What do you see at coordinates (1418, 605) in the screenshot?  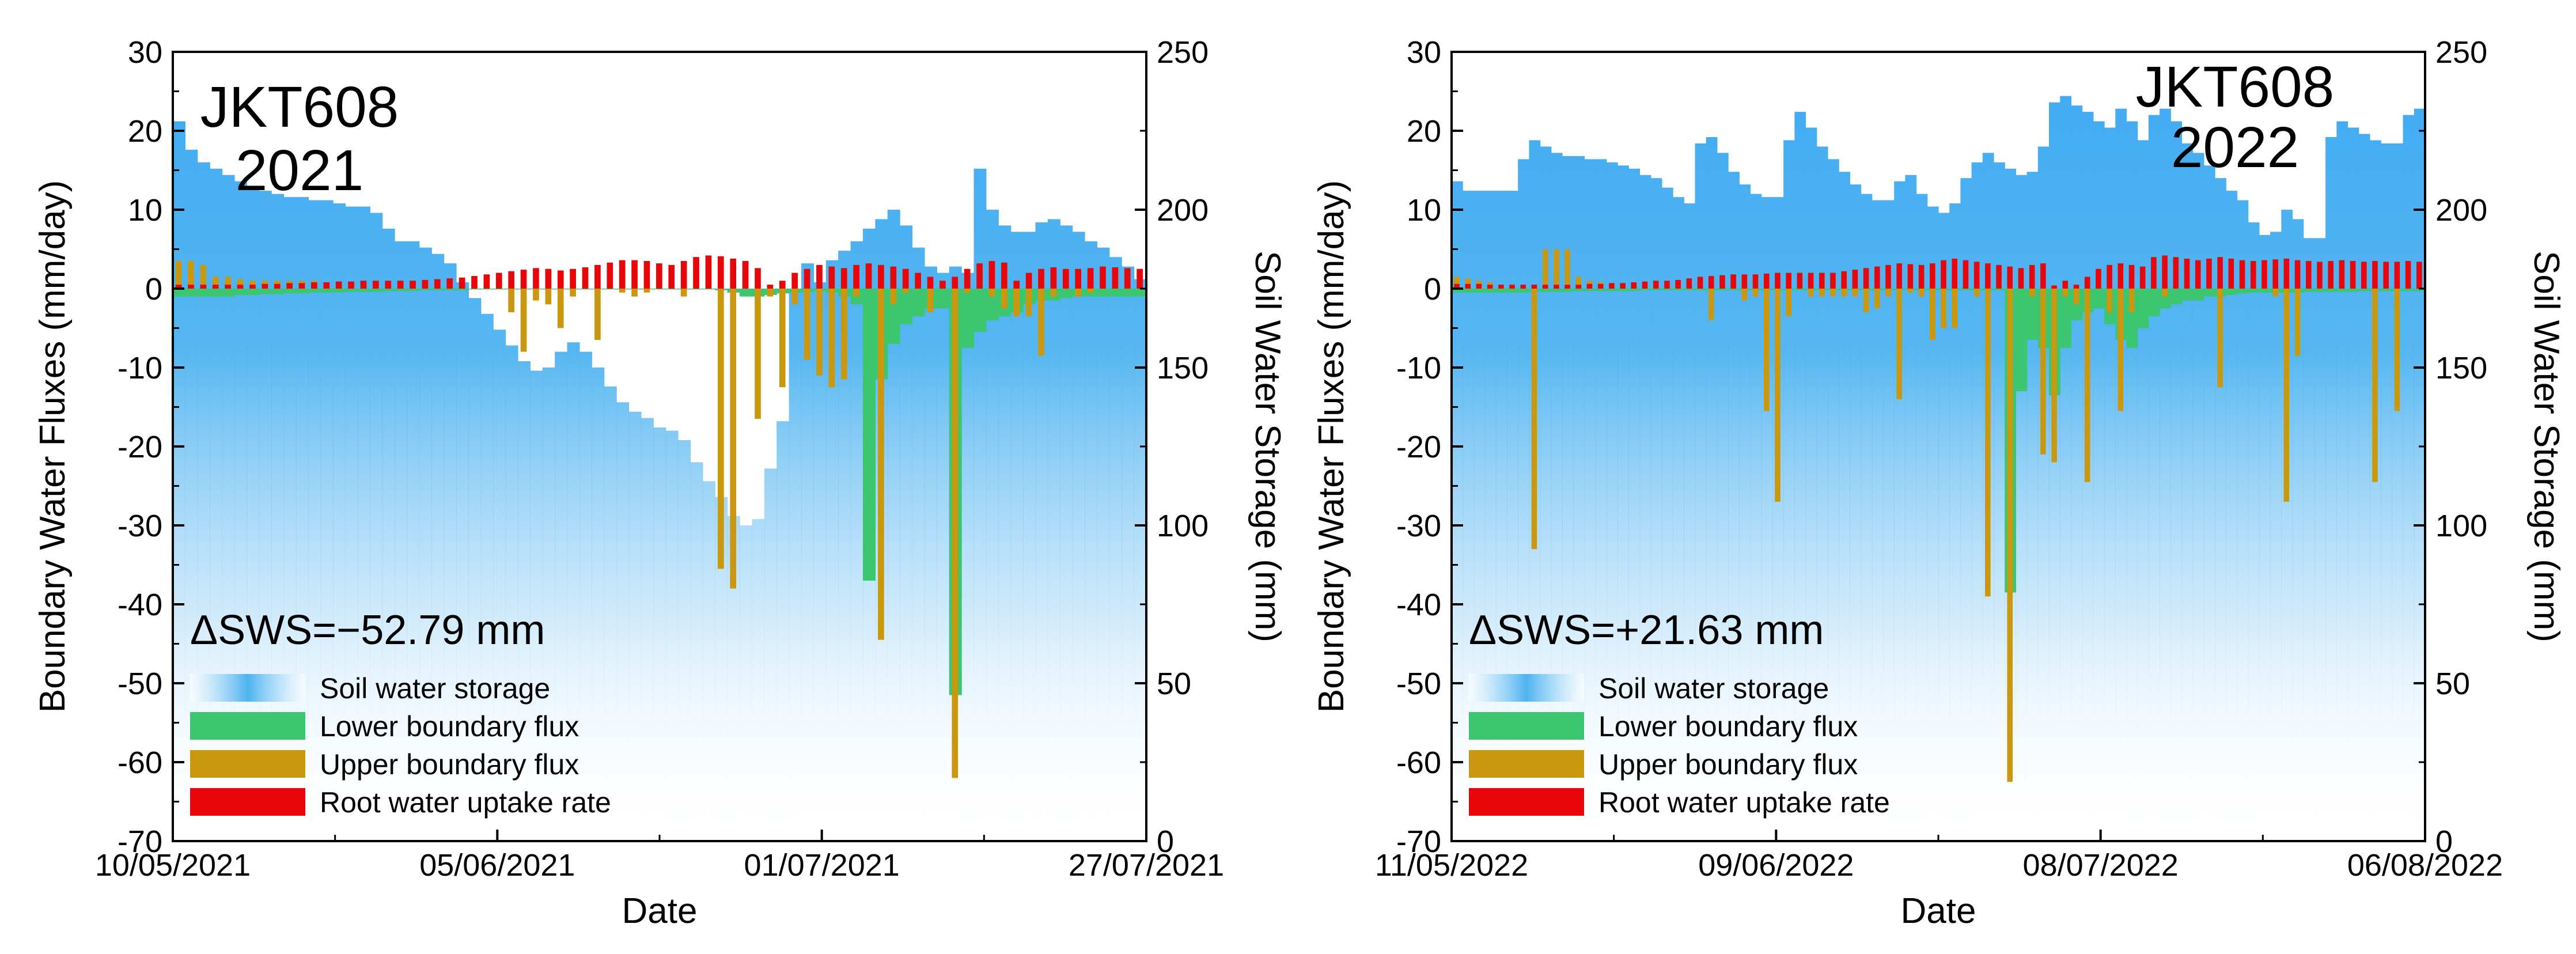 I see `left-tick-label: -40` at bounding box center [1418, 605].